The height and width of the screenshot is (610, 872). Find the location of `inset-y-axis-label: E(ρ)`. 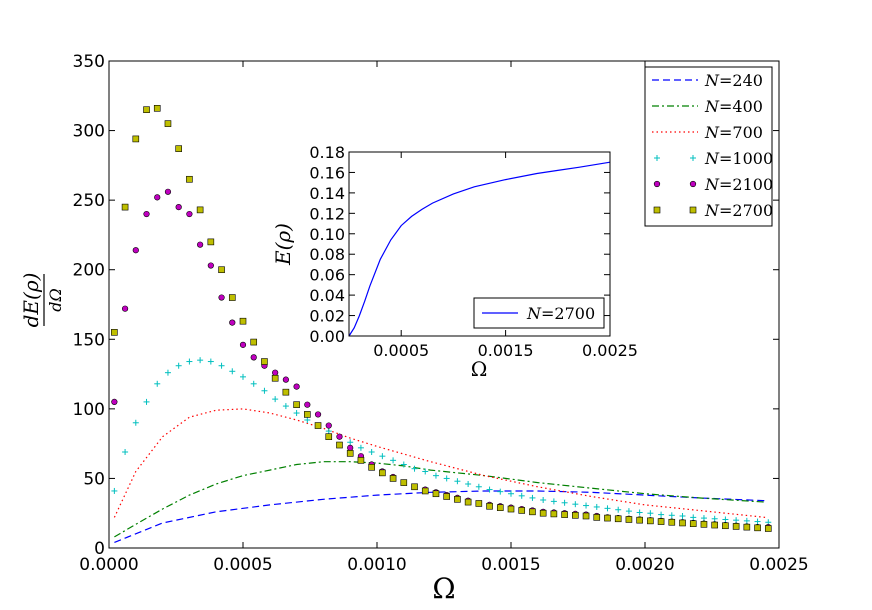

inset-y-axis-label: E(ρ) is located at coordinates (283, 244).